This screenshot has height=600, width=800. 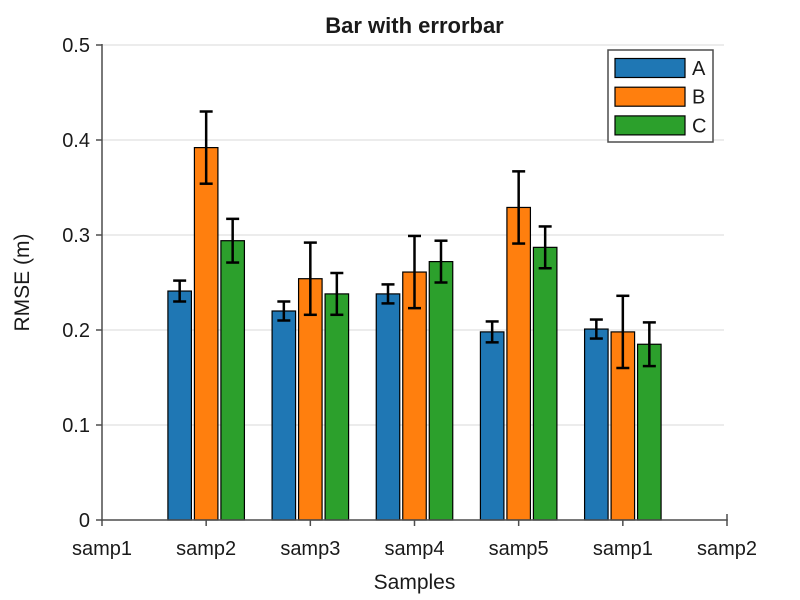 What do you see at coordinates (414, 549) in the screenshot?
I see `x-tick-label: samp4` at bounding box center [414, 549].